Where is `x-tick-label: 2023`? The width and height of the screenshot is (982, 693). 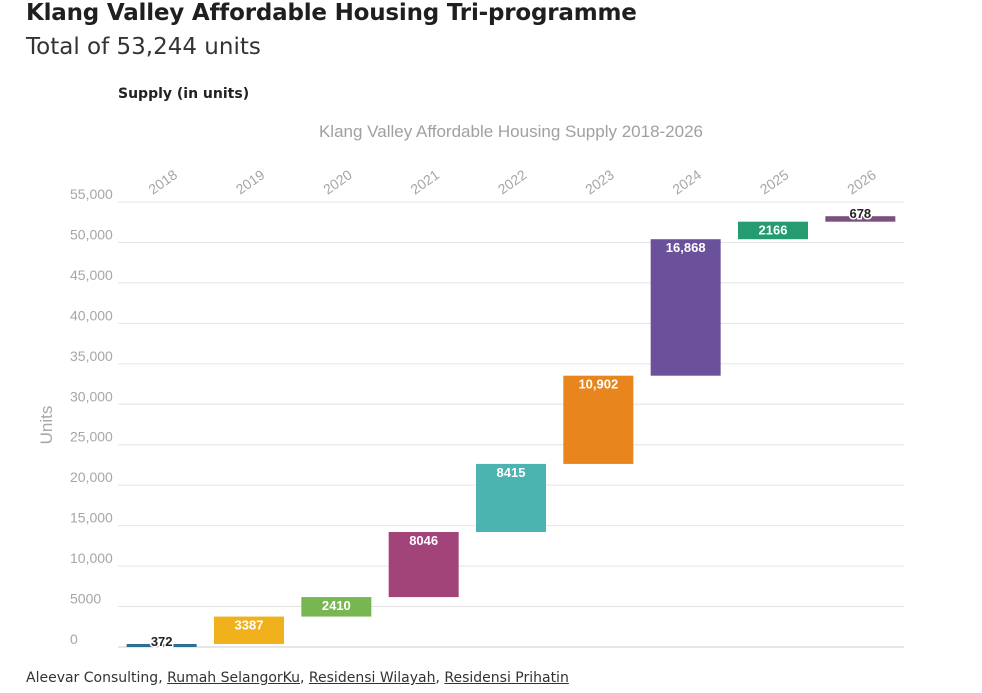
x-tick-label: 2023 is located at coordinates (599, 181).